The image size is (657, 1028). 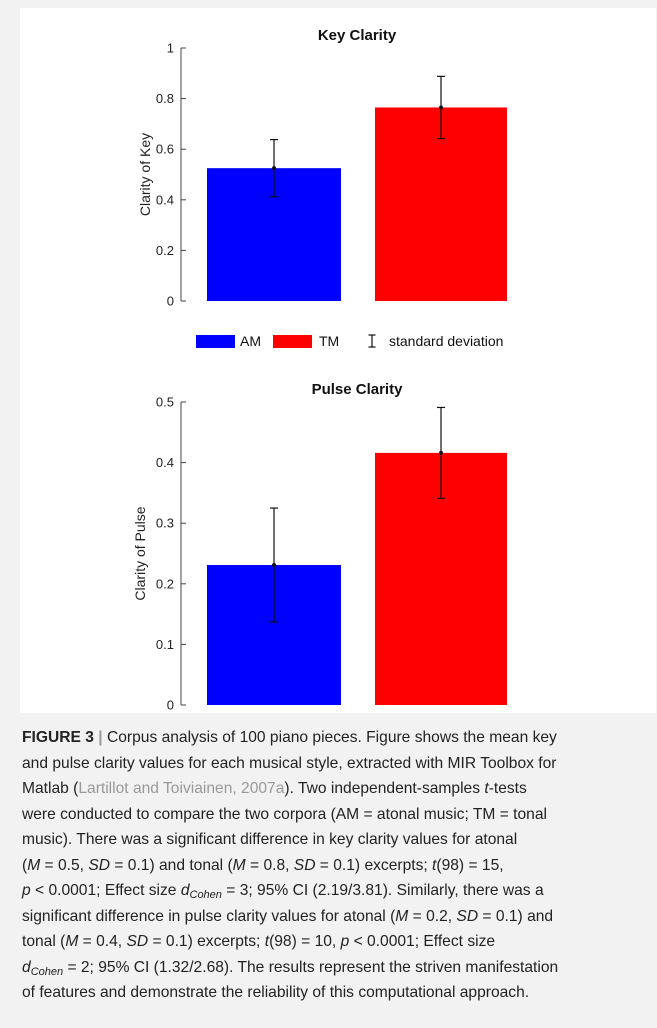 What do you see at coordinates (215, 341) in the screenshot?
I see `legend-swatch-am` at bounding box center [215, 341].